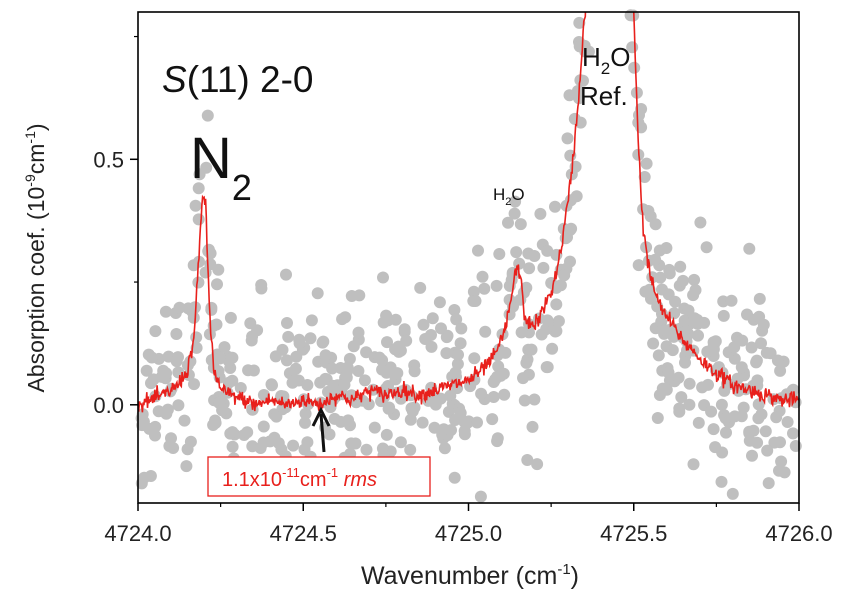 The image size is (841, 594). What do you see at coordinates (137, 533) in the screenshot?
I see `x-tick-label: 4724.0` at bounding box center [137, 533].